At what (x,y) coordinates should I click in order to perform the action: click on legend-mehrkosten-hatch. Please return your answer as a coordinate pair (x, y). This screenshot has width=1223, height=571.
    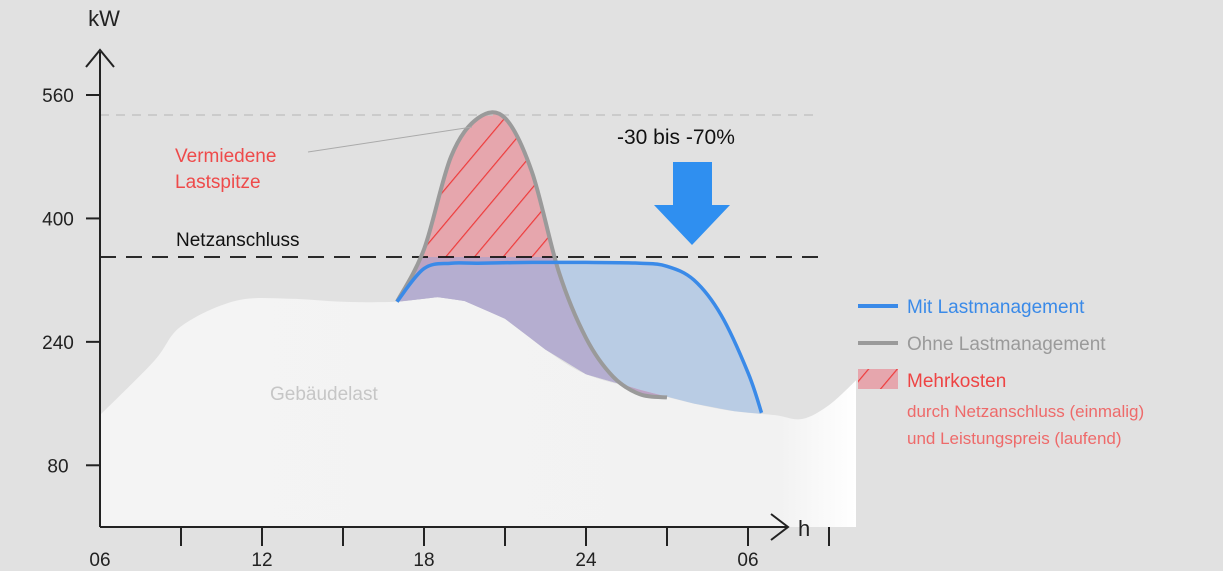
    Looking at the image, I should click on (878, 379).